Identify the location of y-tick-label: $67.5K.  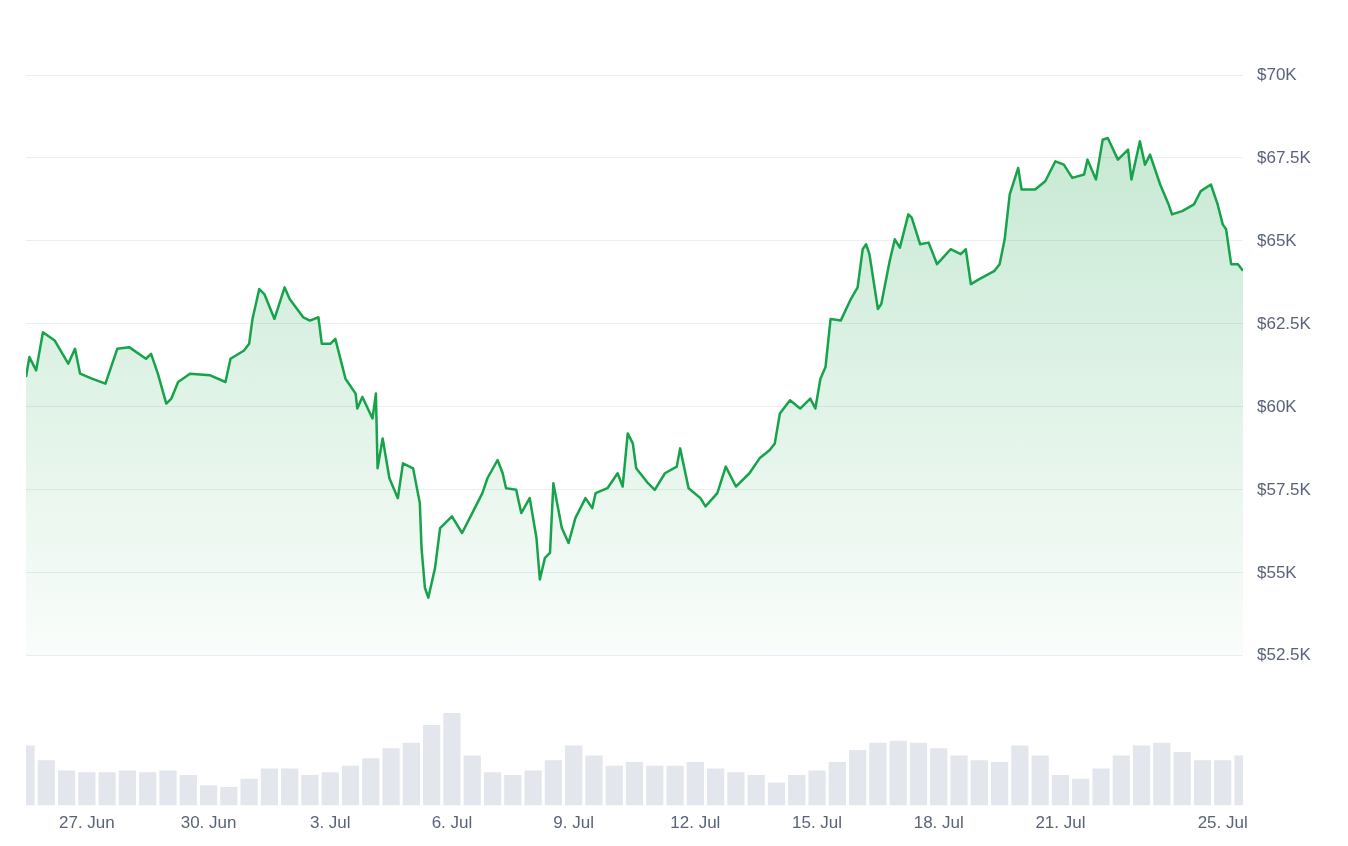
(1284, 157).